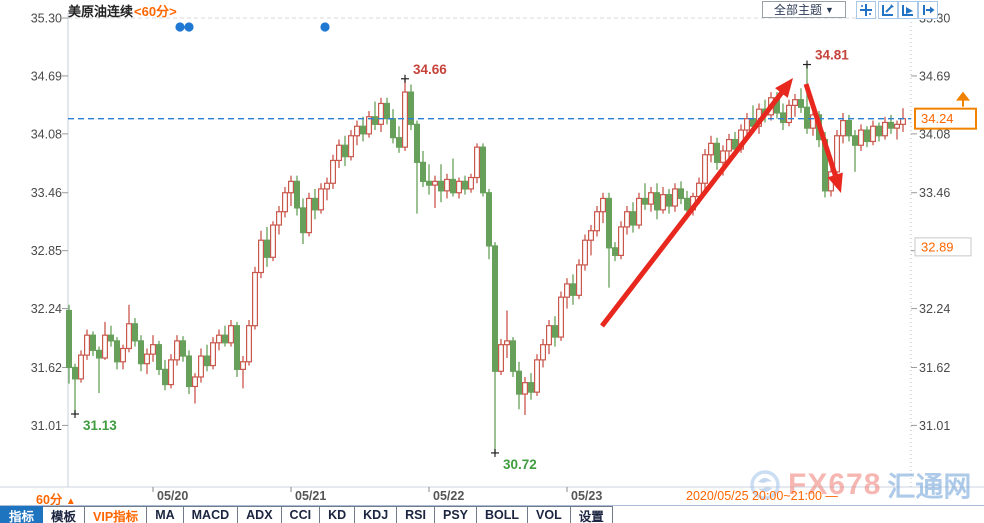  What do you see at coordinates (46, 251) in the screenshot?
I see `price-label-left: 32.85` at bounding box center [46, 251].